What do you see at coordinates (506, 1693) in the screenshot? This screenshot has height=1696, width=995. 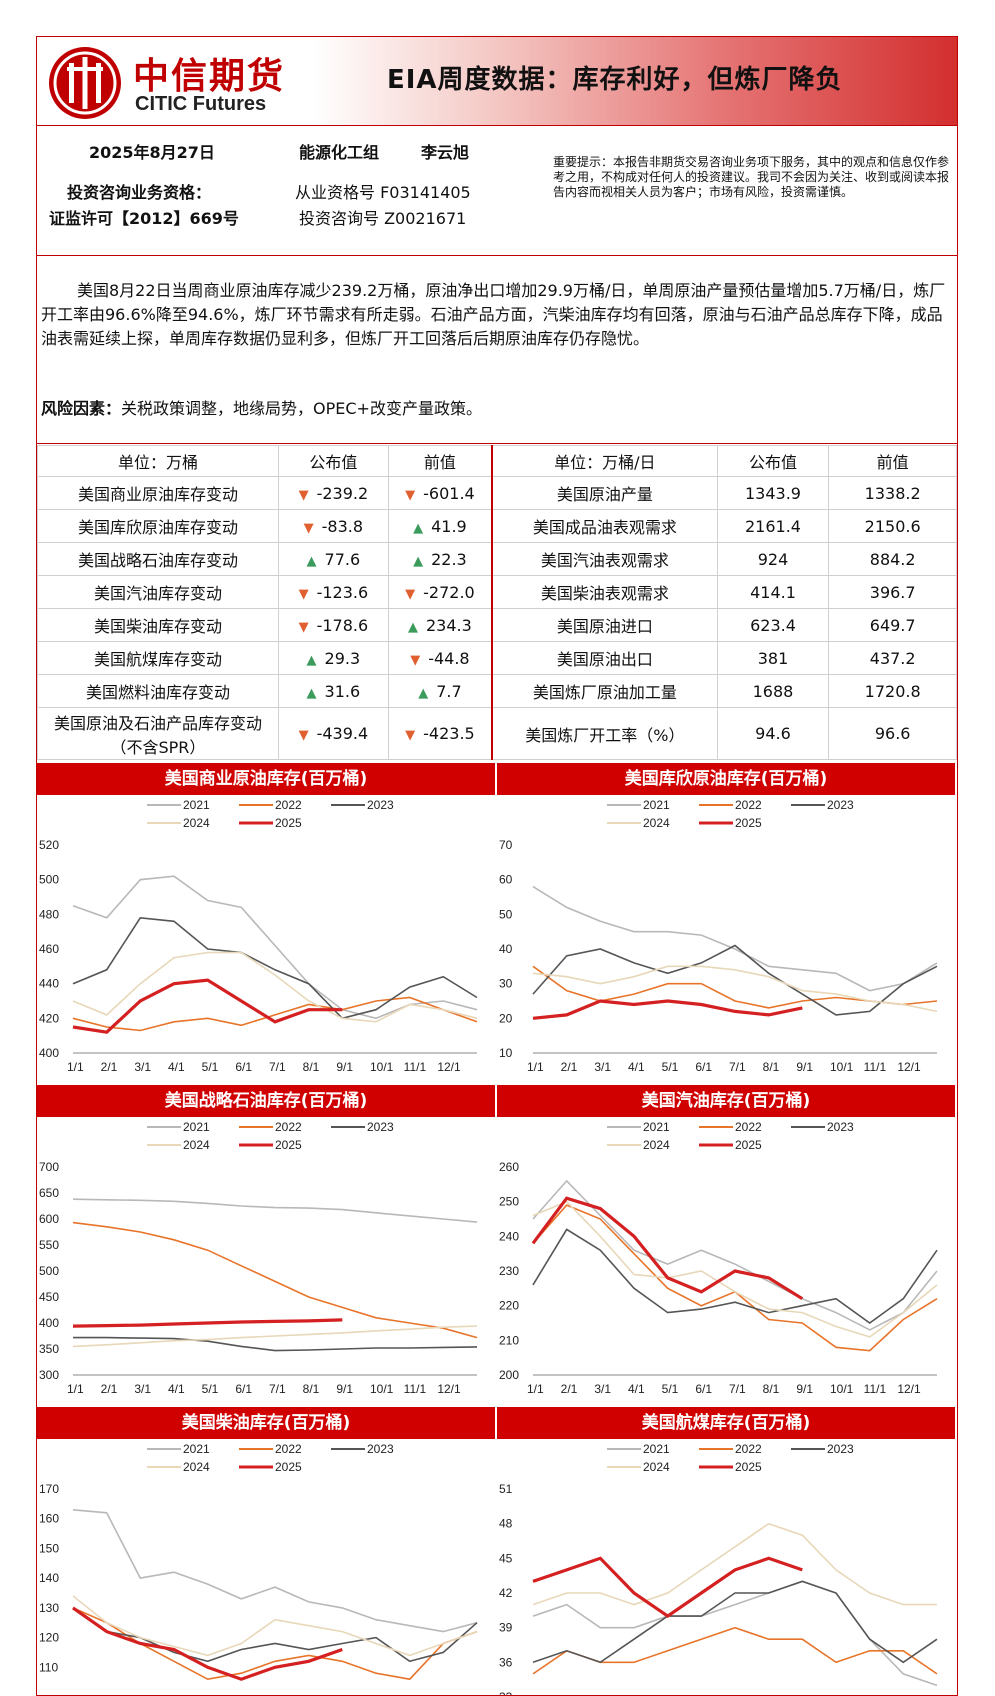 I see `y-tick-label: 33` at bounding box center [506, 1693].